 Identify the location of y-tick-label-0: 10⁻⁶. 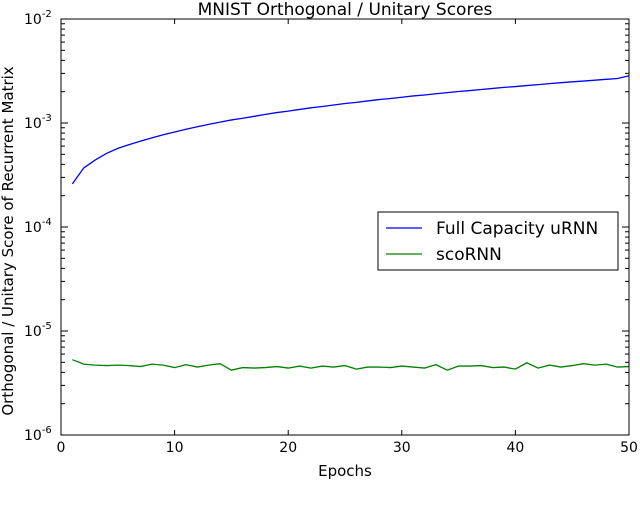
(38, 434).